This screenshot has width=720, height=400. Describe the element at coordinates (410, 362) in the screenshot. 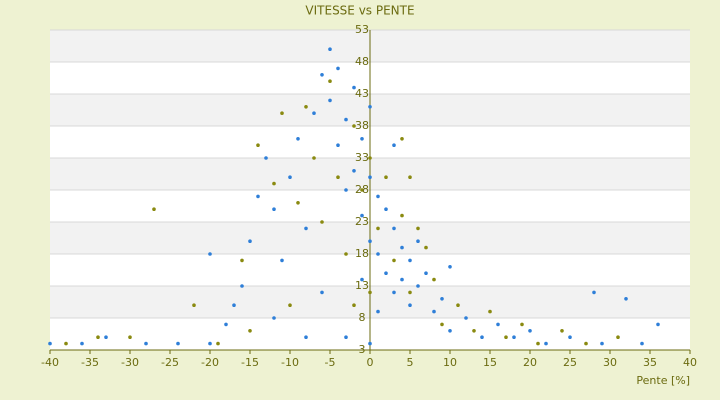

I see `x-tick-label: 5` at that location.